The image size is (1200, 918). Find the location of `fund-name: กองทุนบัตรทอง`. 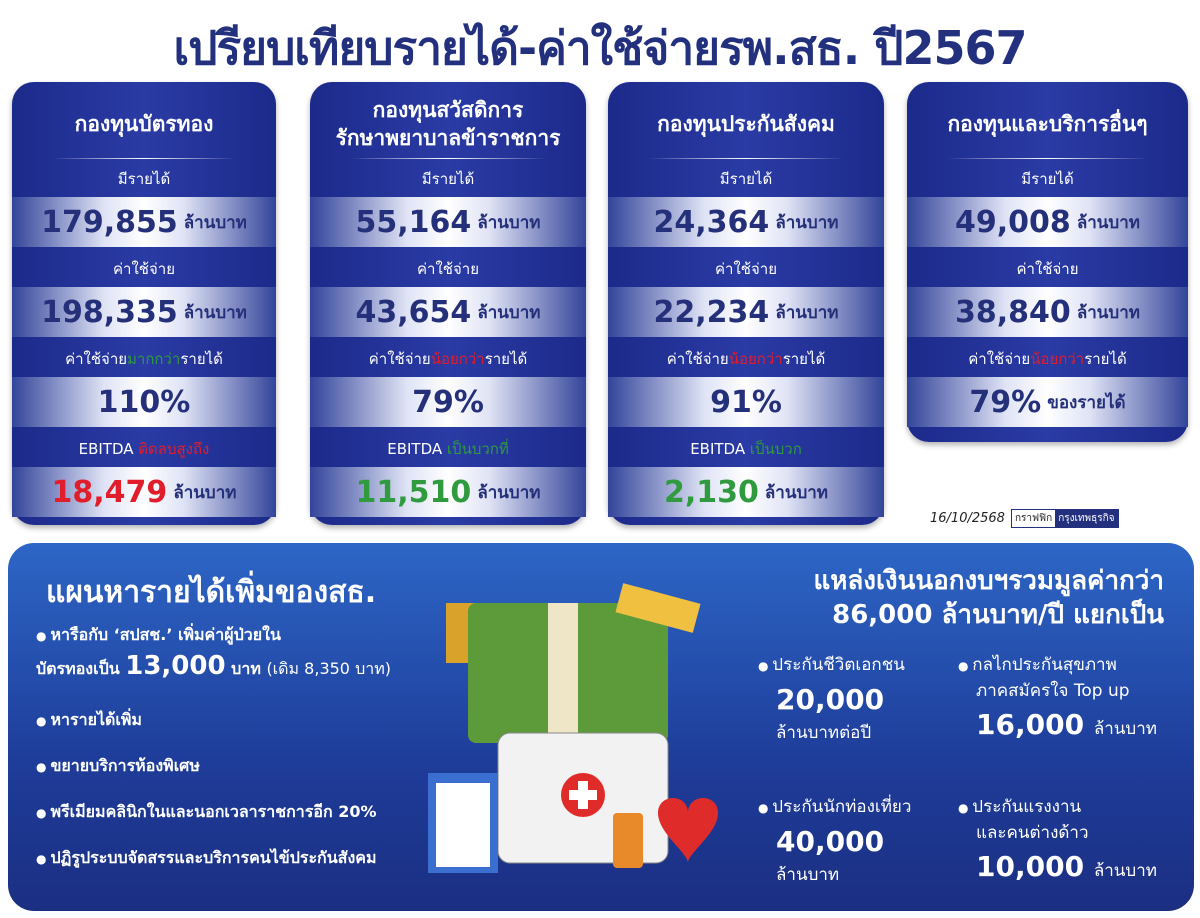

fund-name: กองทุนบัตรทอง is located at coordinates (144, 123).